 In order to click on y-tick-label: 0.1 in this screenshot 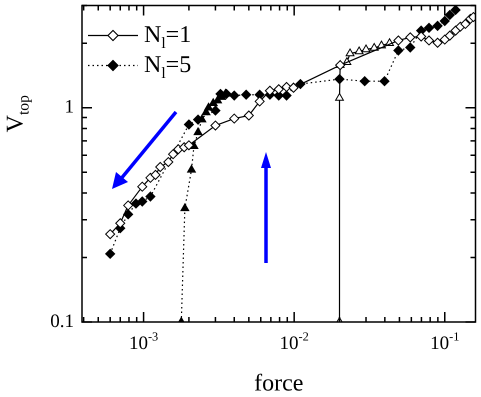, I will do `click(62, 321)`.